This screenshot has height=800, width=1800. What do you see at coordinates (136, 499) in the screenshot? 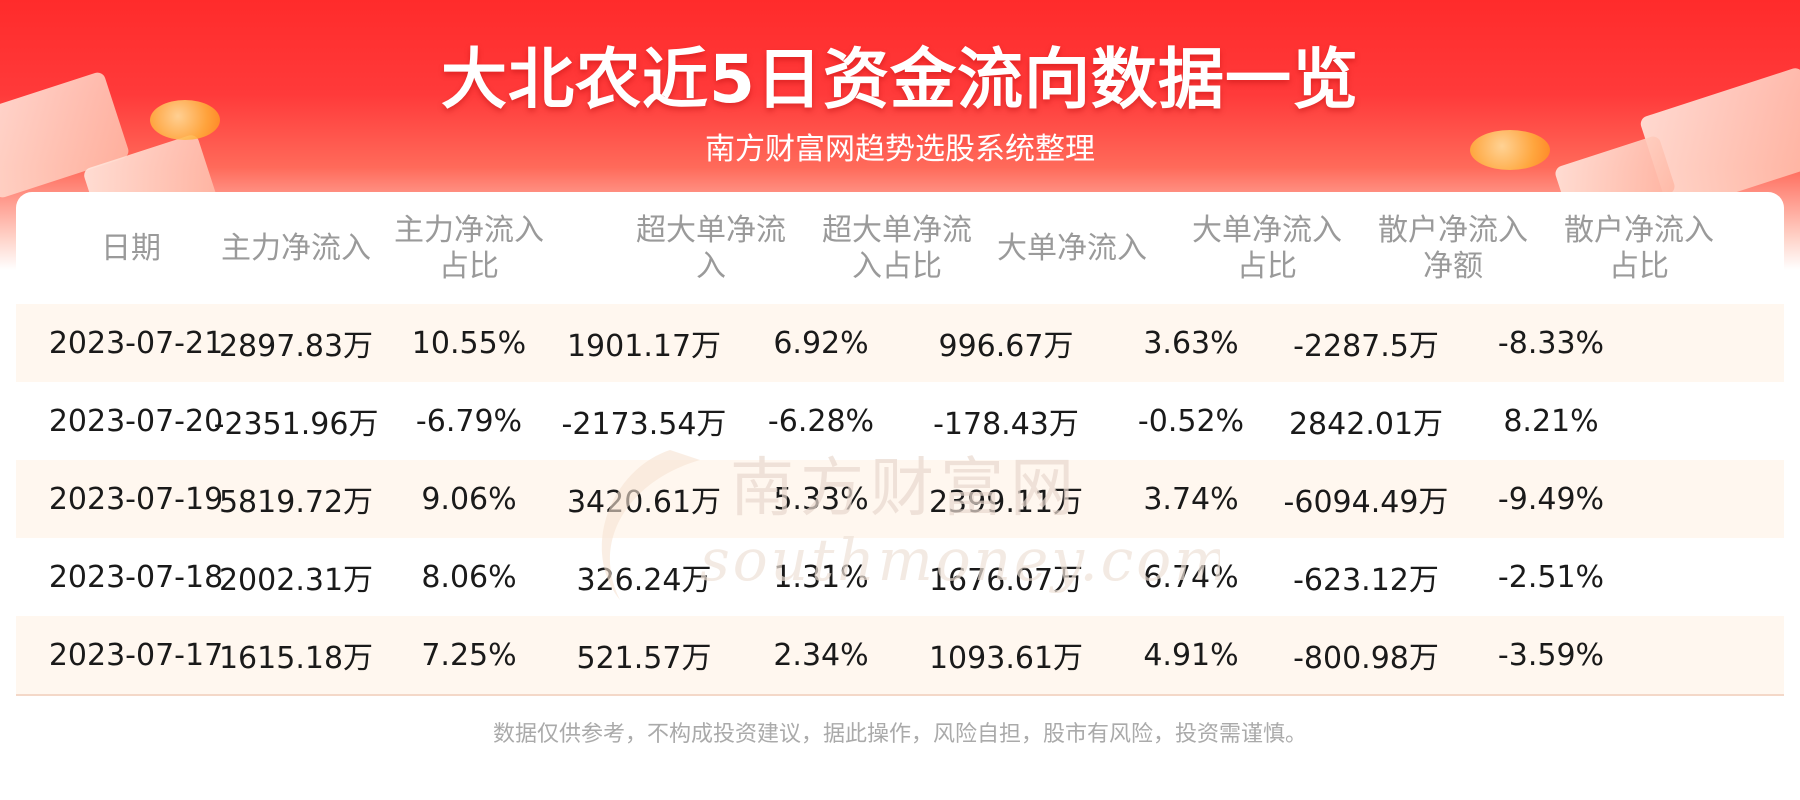
I see `cell-date: 2023-07-19` at bounding box center [136, 499].